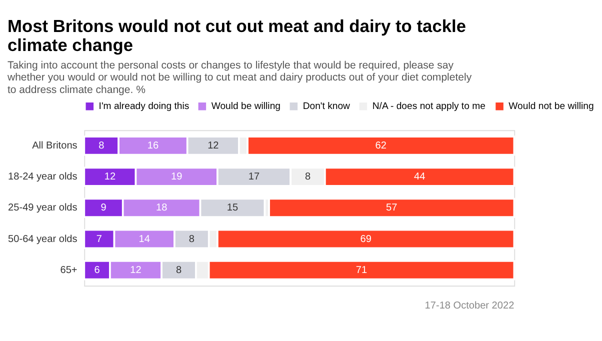 The image size is (602, 341). Describe the element at coordinates (254, 177) in the screenshot. I see `data-label: 17` at that location.